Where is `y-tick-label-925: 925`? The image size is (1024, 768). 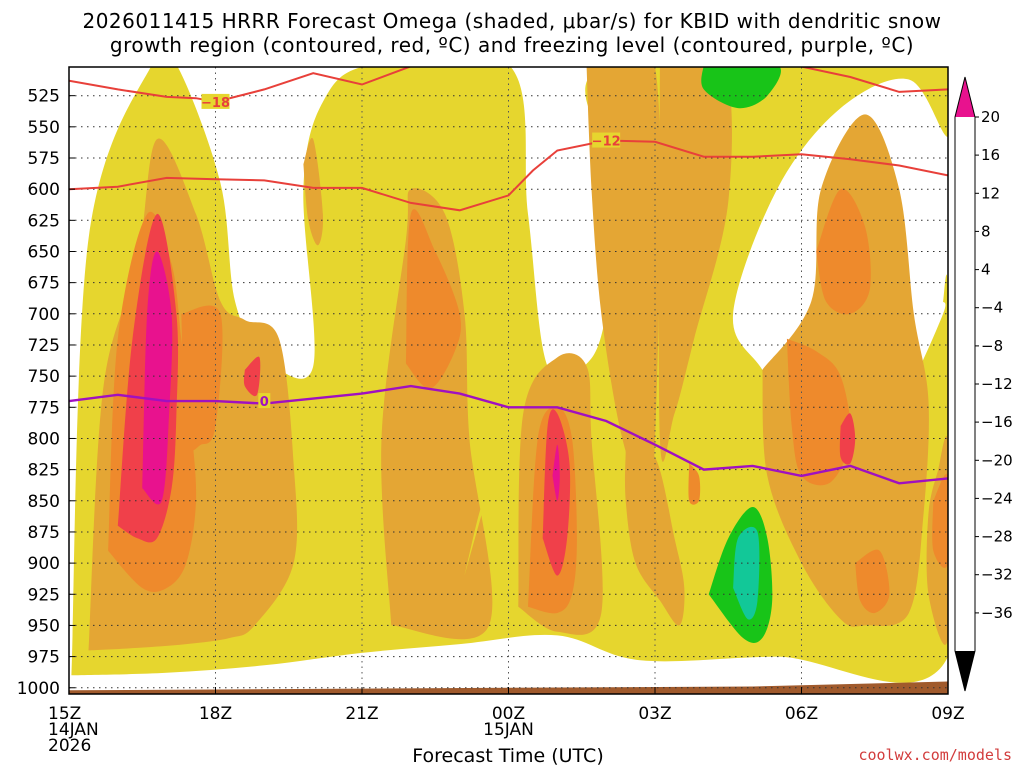 y-tick-label-925: 925 is located at coordinates (44, 595).